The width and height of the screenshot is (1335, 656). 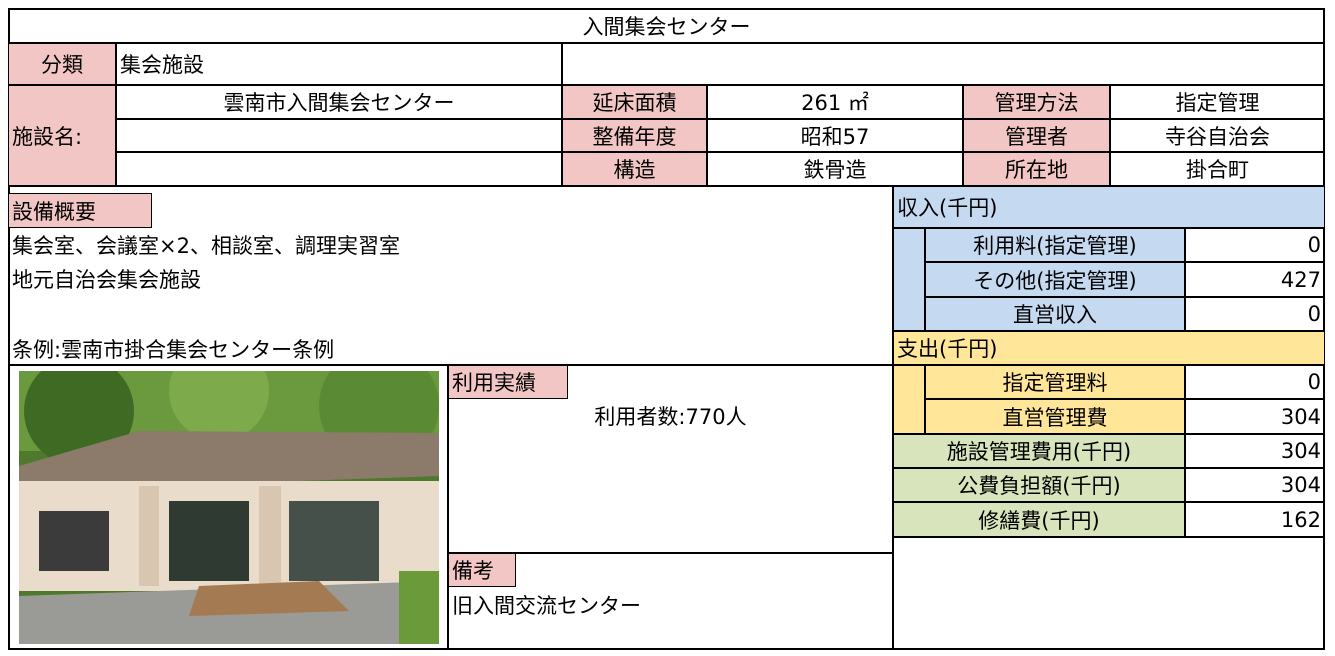 What do you see at coordinates (1055, 314) in the screenshot?
I see `item-label: 直営収入` at bounding box center [1055, 314].